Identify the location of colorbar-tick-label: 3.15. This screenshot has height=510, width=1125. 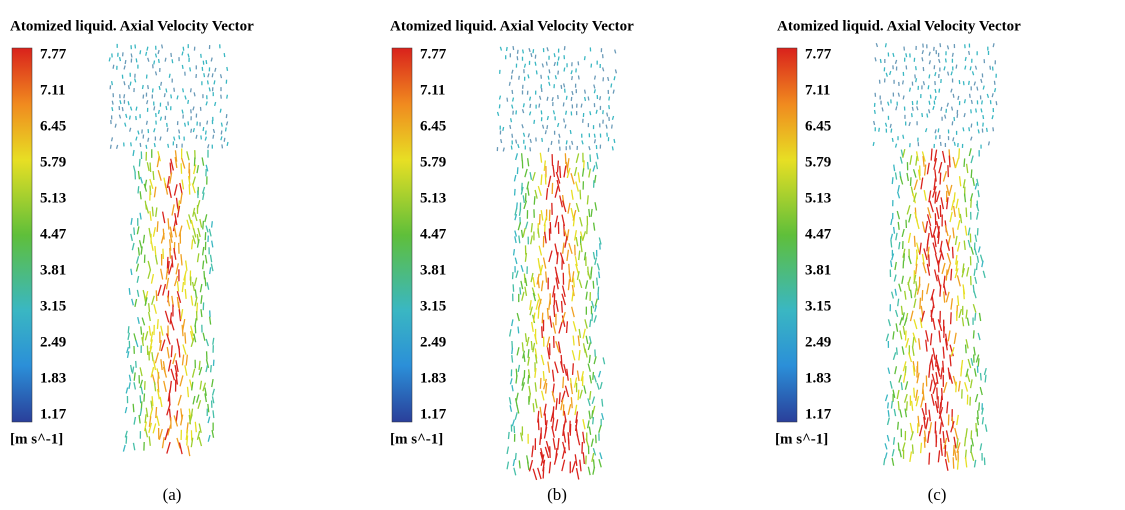
(53, 306).